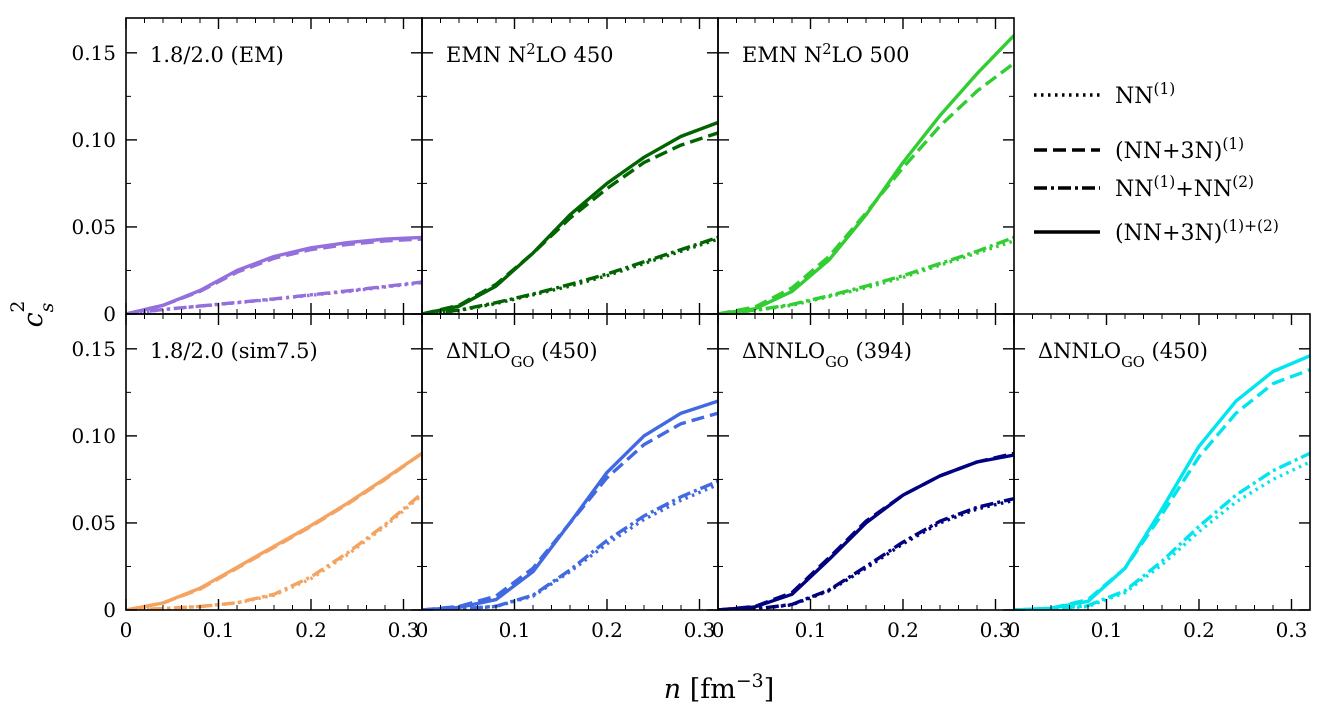 Image resolution: width=1341 pixels, height=712 pixels. What do you see at coordinates (750, 681) in the screenshot?
I see `x-axis-label-exponent: −3` at bounding box center [750, 681].